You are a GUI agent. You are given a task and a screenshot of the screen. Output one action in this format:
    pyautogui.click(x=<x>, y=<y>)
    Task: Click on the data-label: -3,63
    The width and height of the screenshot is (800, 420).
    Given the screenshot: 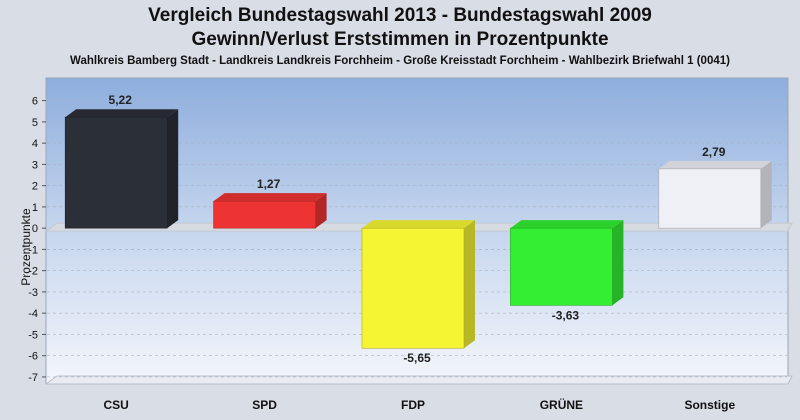 What is the action you would take?
    pyautogui.click(x=566, y=315)
    